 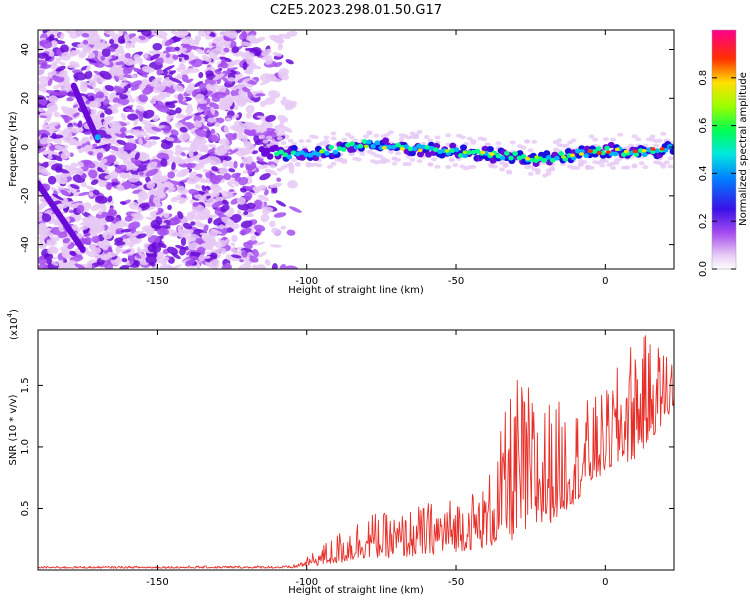 What do you see at coordinates (13, 429) in the screenshot?
I see `snr-y-label: SNR (10 * v/v)` at bounding box center [13, 429].